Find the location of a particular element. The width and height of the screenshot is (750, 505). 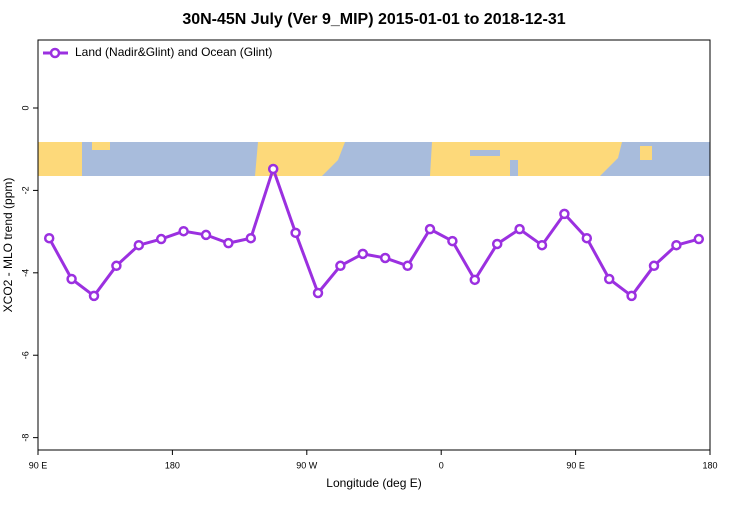

y-tick-label: -6 is located at coordinates (25, 355).